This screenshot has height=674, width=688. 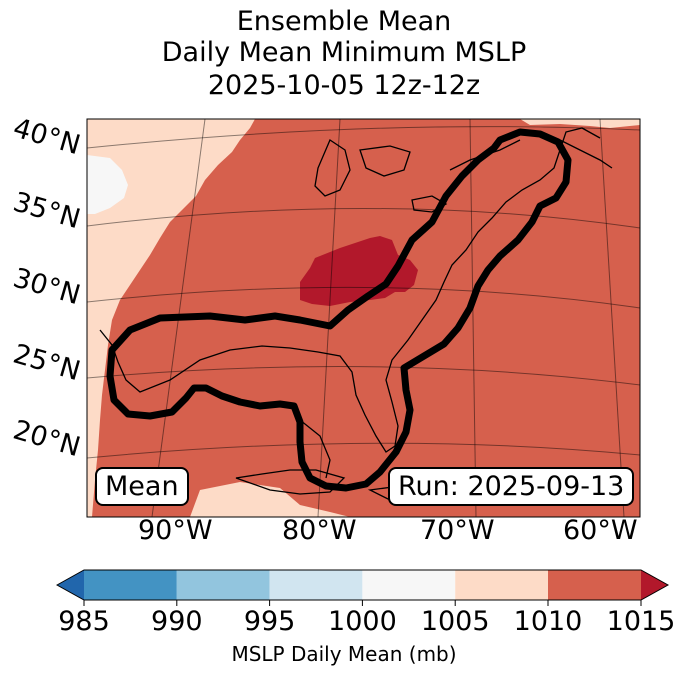 What do you see at coordinates (84, 621) in the screenshot?
I see `colorbar-tick-985: 985` at bounding box center [84, 621].